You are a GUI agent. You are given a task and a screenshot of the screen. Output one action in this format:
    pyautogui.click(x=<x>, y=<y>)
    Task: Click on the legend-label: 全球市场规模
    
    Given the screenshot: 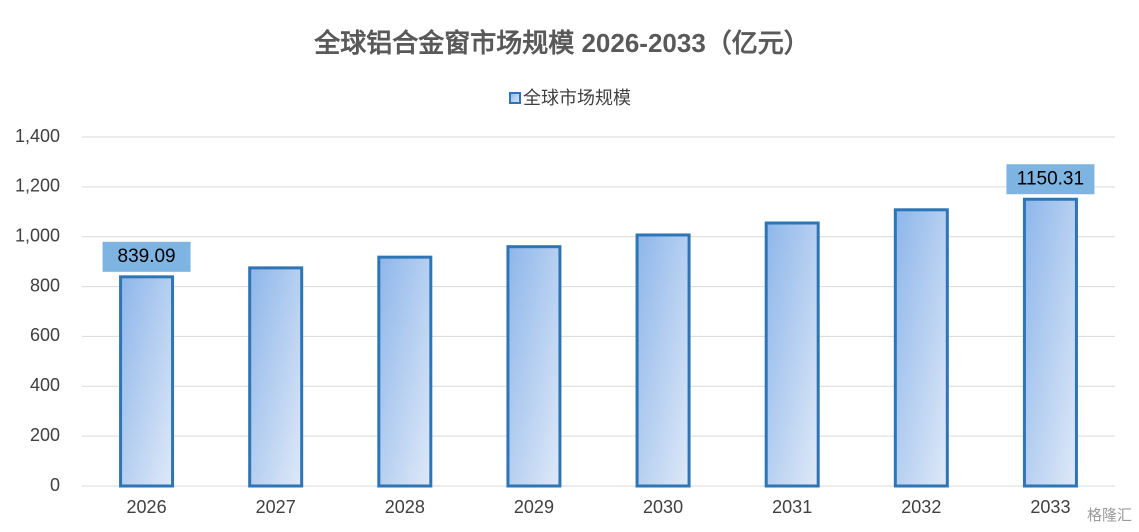 What is the action you would take?
    pyautogui.click(x=577, y=98)
    